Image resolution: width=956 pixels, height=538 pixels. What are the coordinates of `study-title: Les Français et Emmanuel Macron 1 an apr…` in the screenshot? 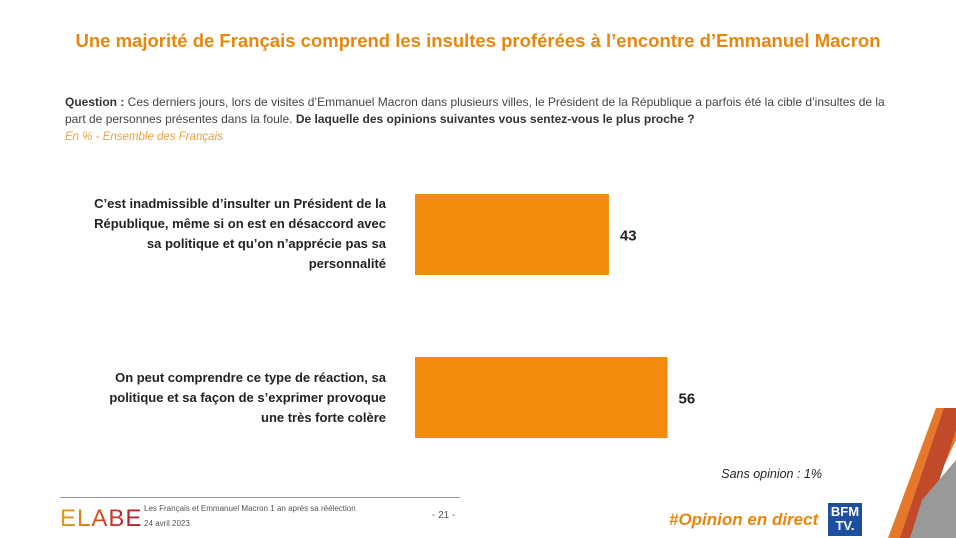 It's located at (250, 508).